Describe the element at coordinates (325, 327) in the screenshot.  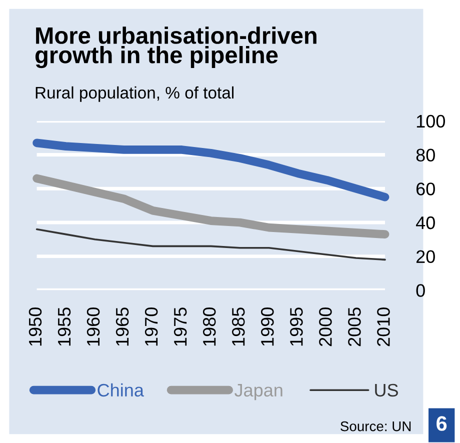
I see `x-tick-label: 2000` at that location.